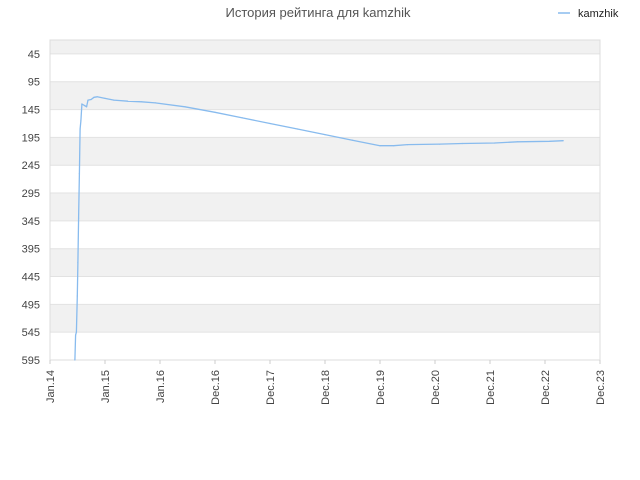 Image resolution: width=640 pixels, height=480 pixels. I want to click on x-tick-label: Dec.16, so click(216, 387).